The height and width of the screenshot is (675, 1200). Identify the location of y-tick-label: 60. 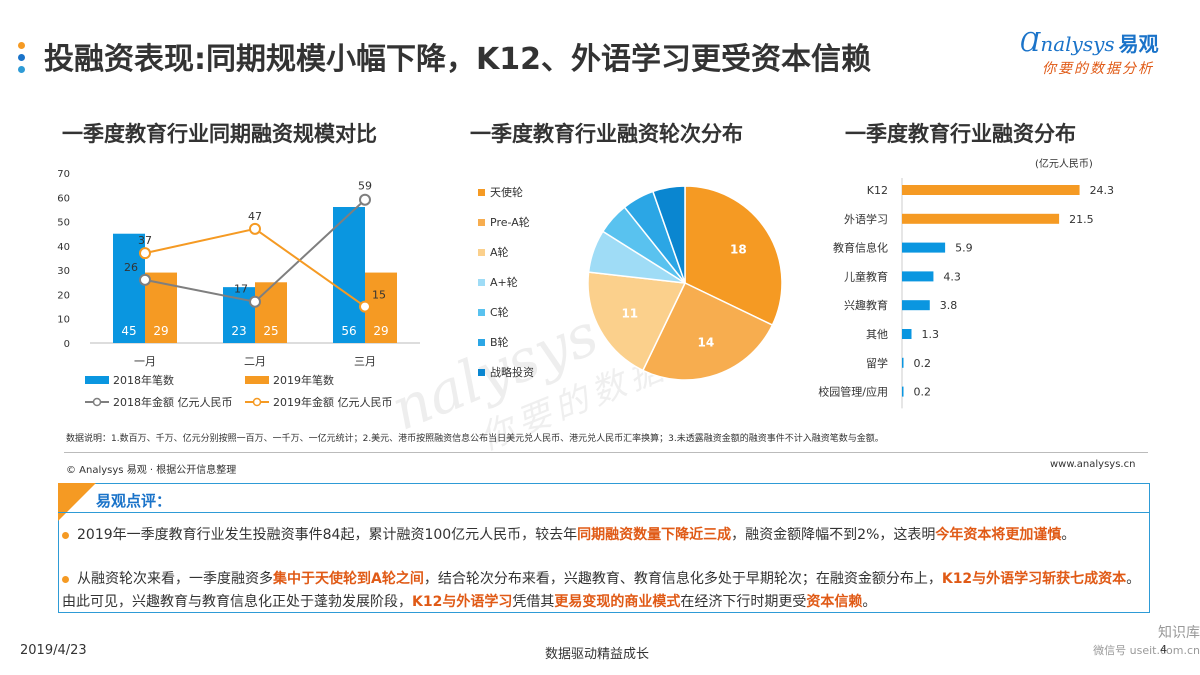
(63, 198).